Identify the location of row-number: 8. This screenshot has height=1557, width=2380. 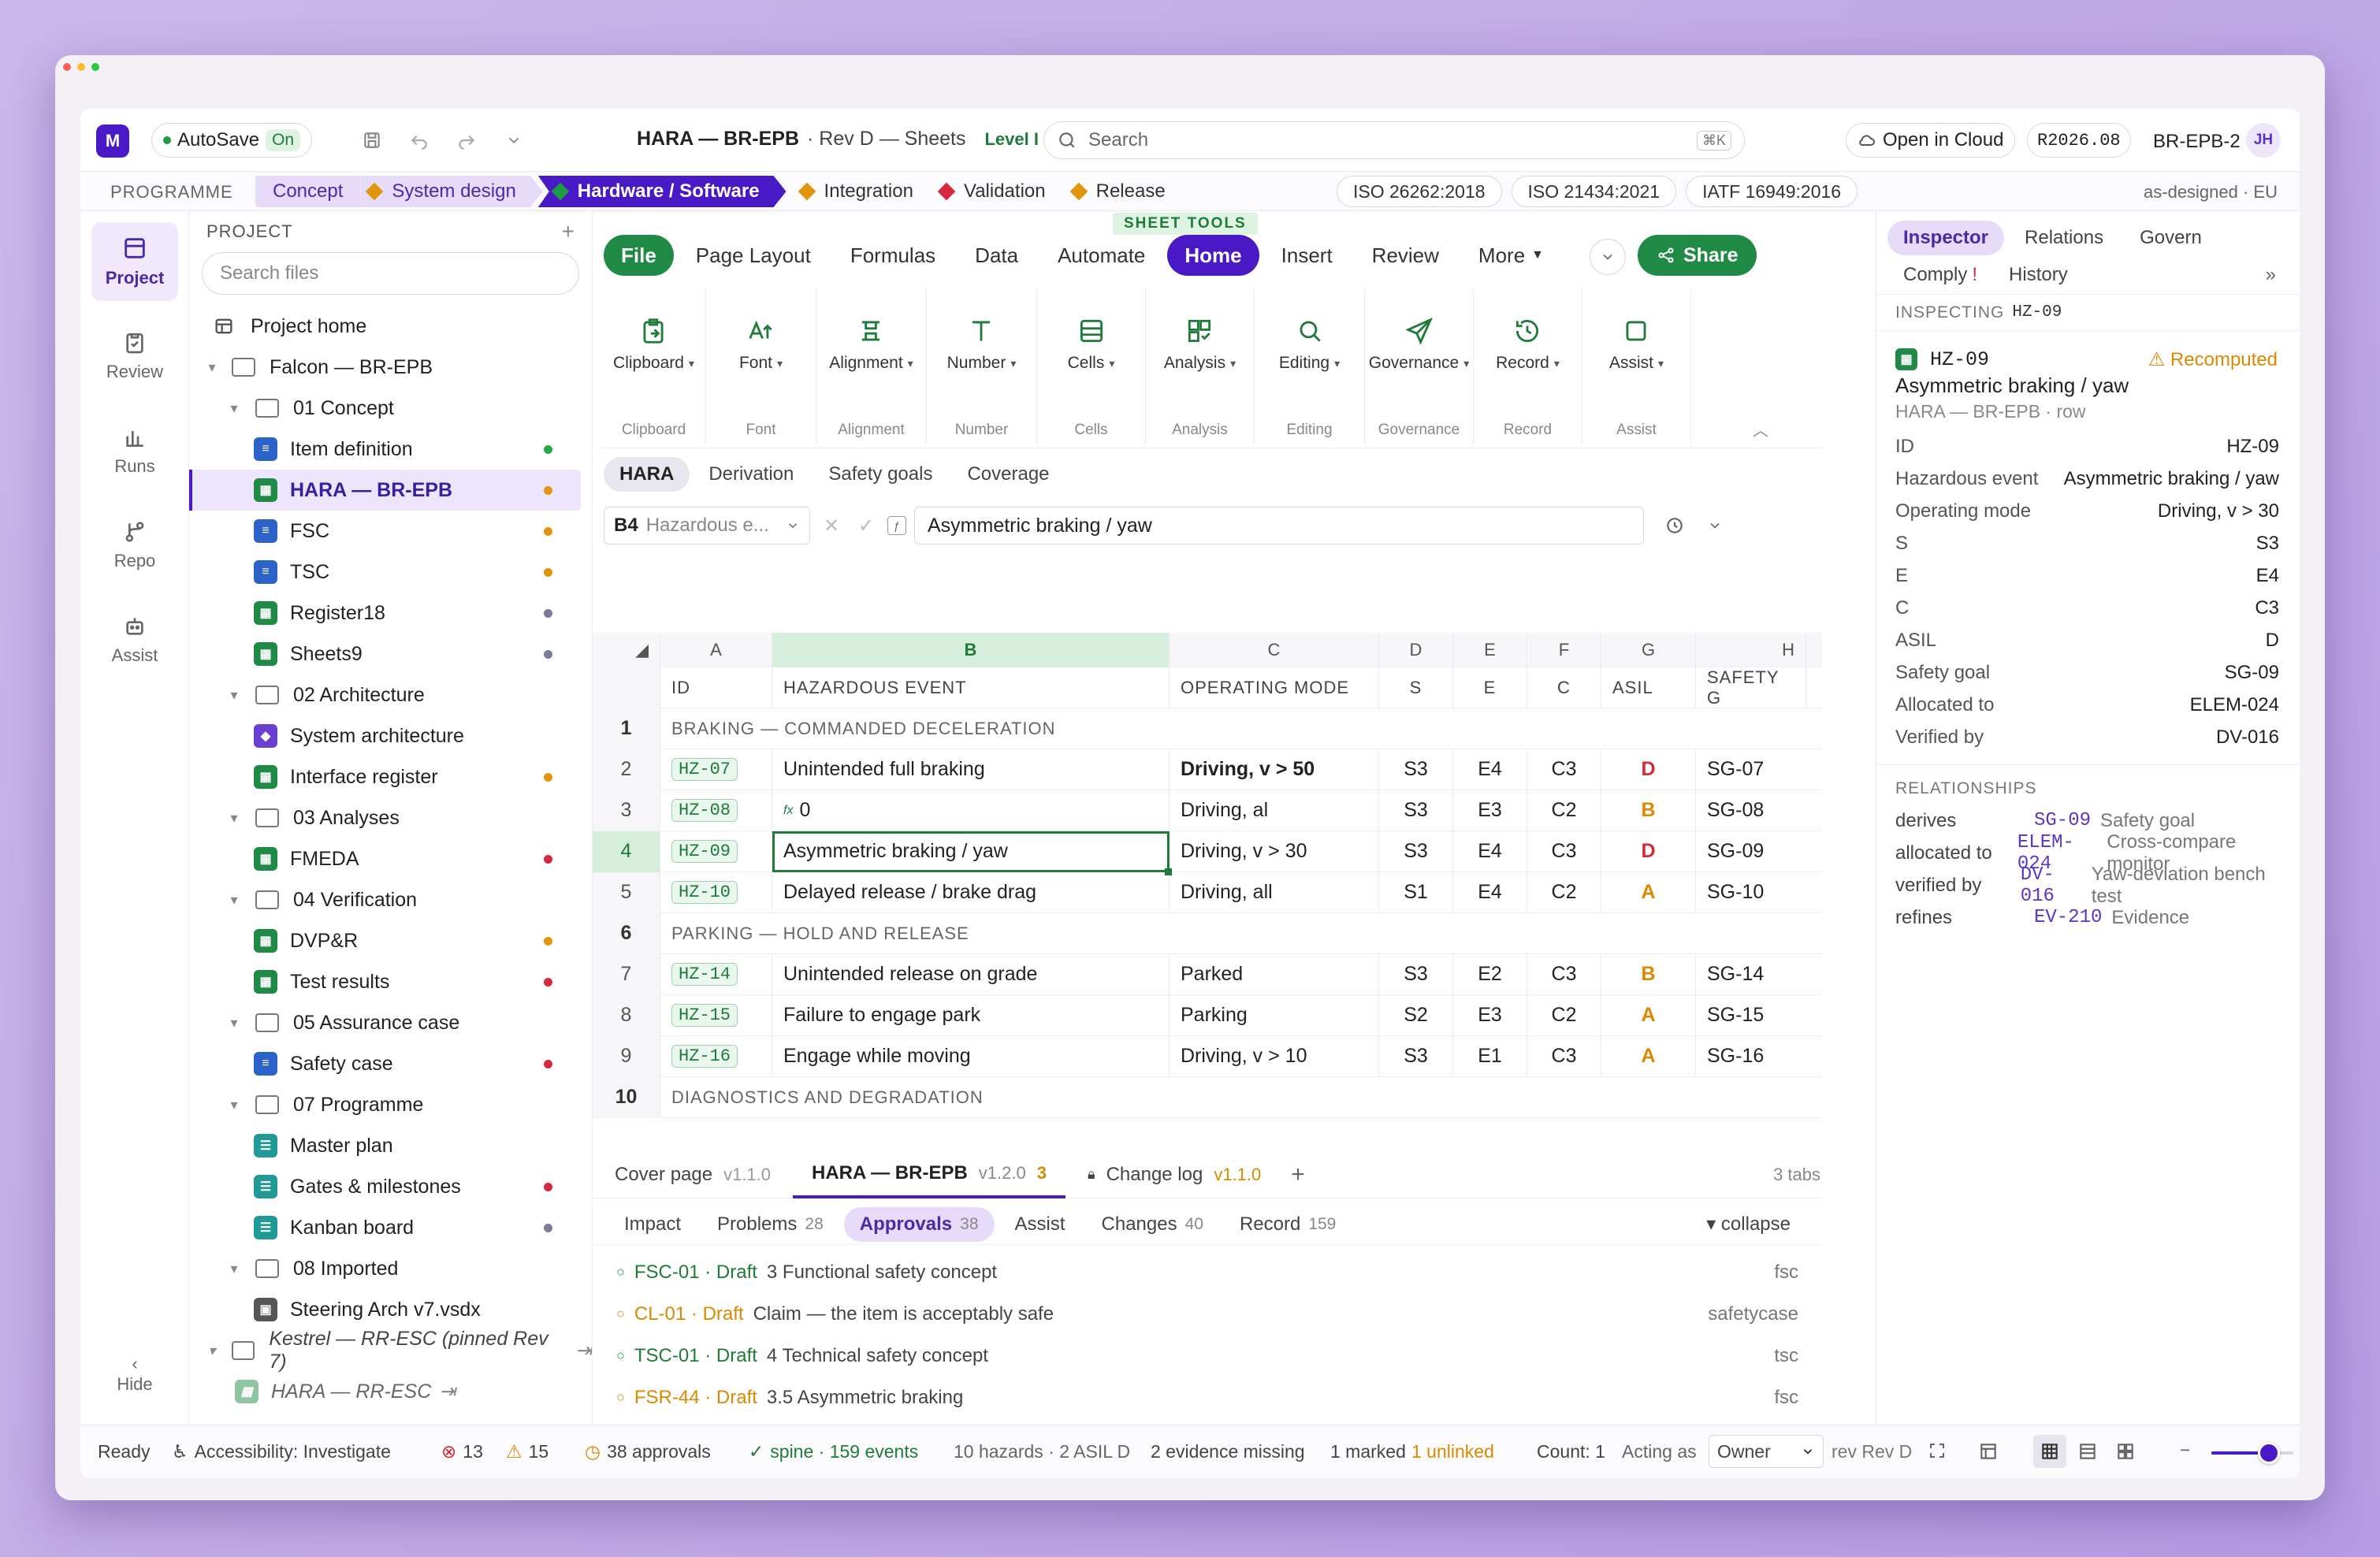
(626, 1015).